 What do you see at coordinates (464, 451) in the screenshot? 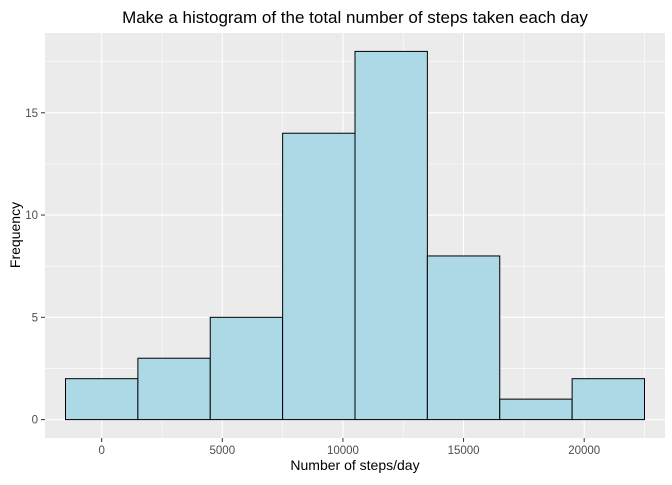
I see `x-tick-label: 15000` at bounding box center [464, 451].